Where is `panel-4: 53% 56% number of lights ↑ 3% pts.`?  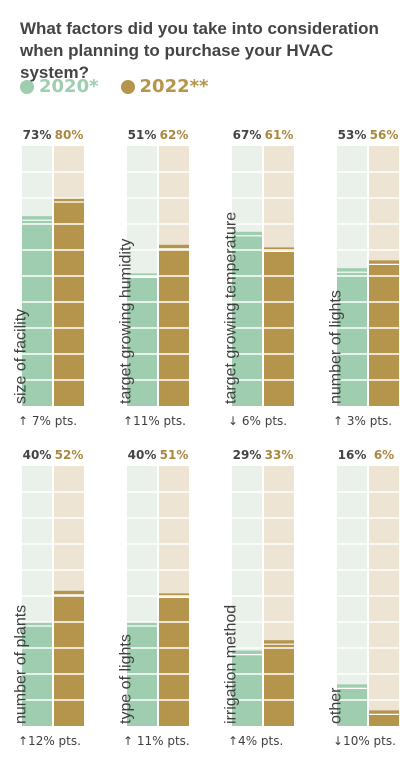
panel-4: 53% 56% number of lights ↑ 3% pts. is located at coordinates (363, 278).